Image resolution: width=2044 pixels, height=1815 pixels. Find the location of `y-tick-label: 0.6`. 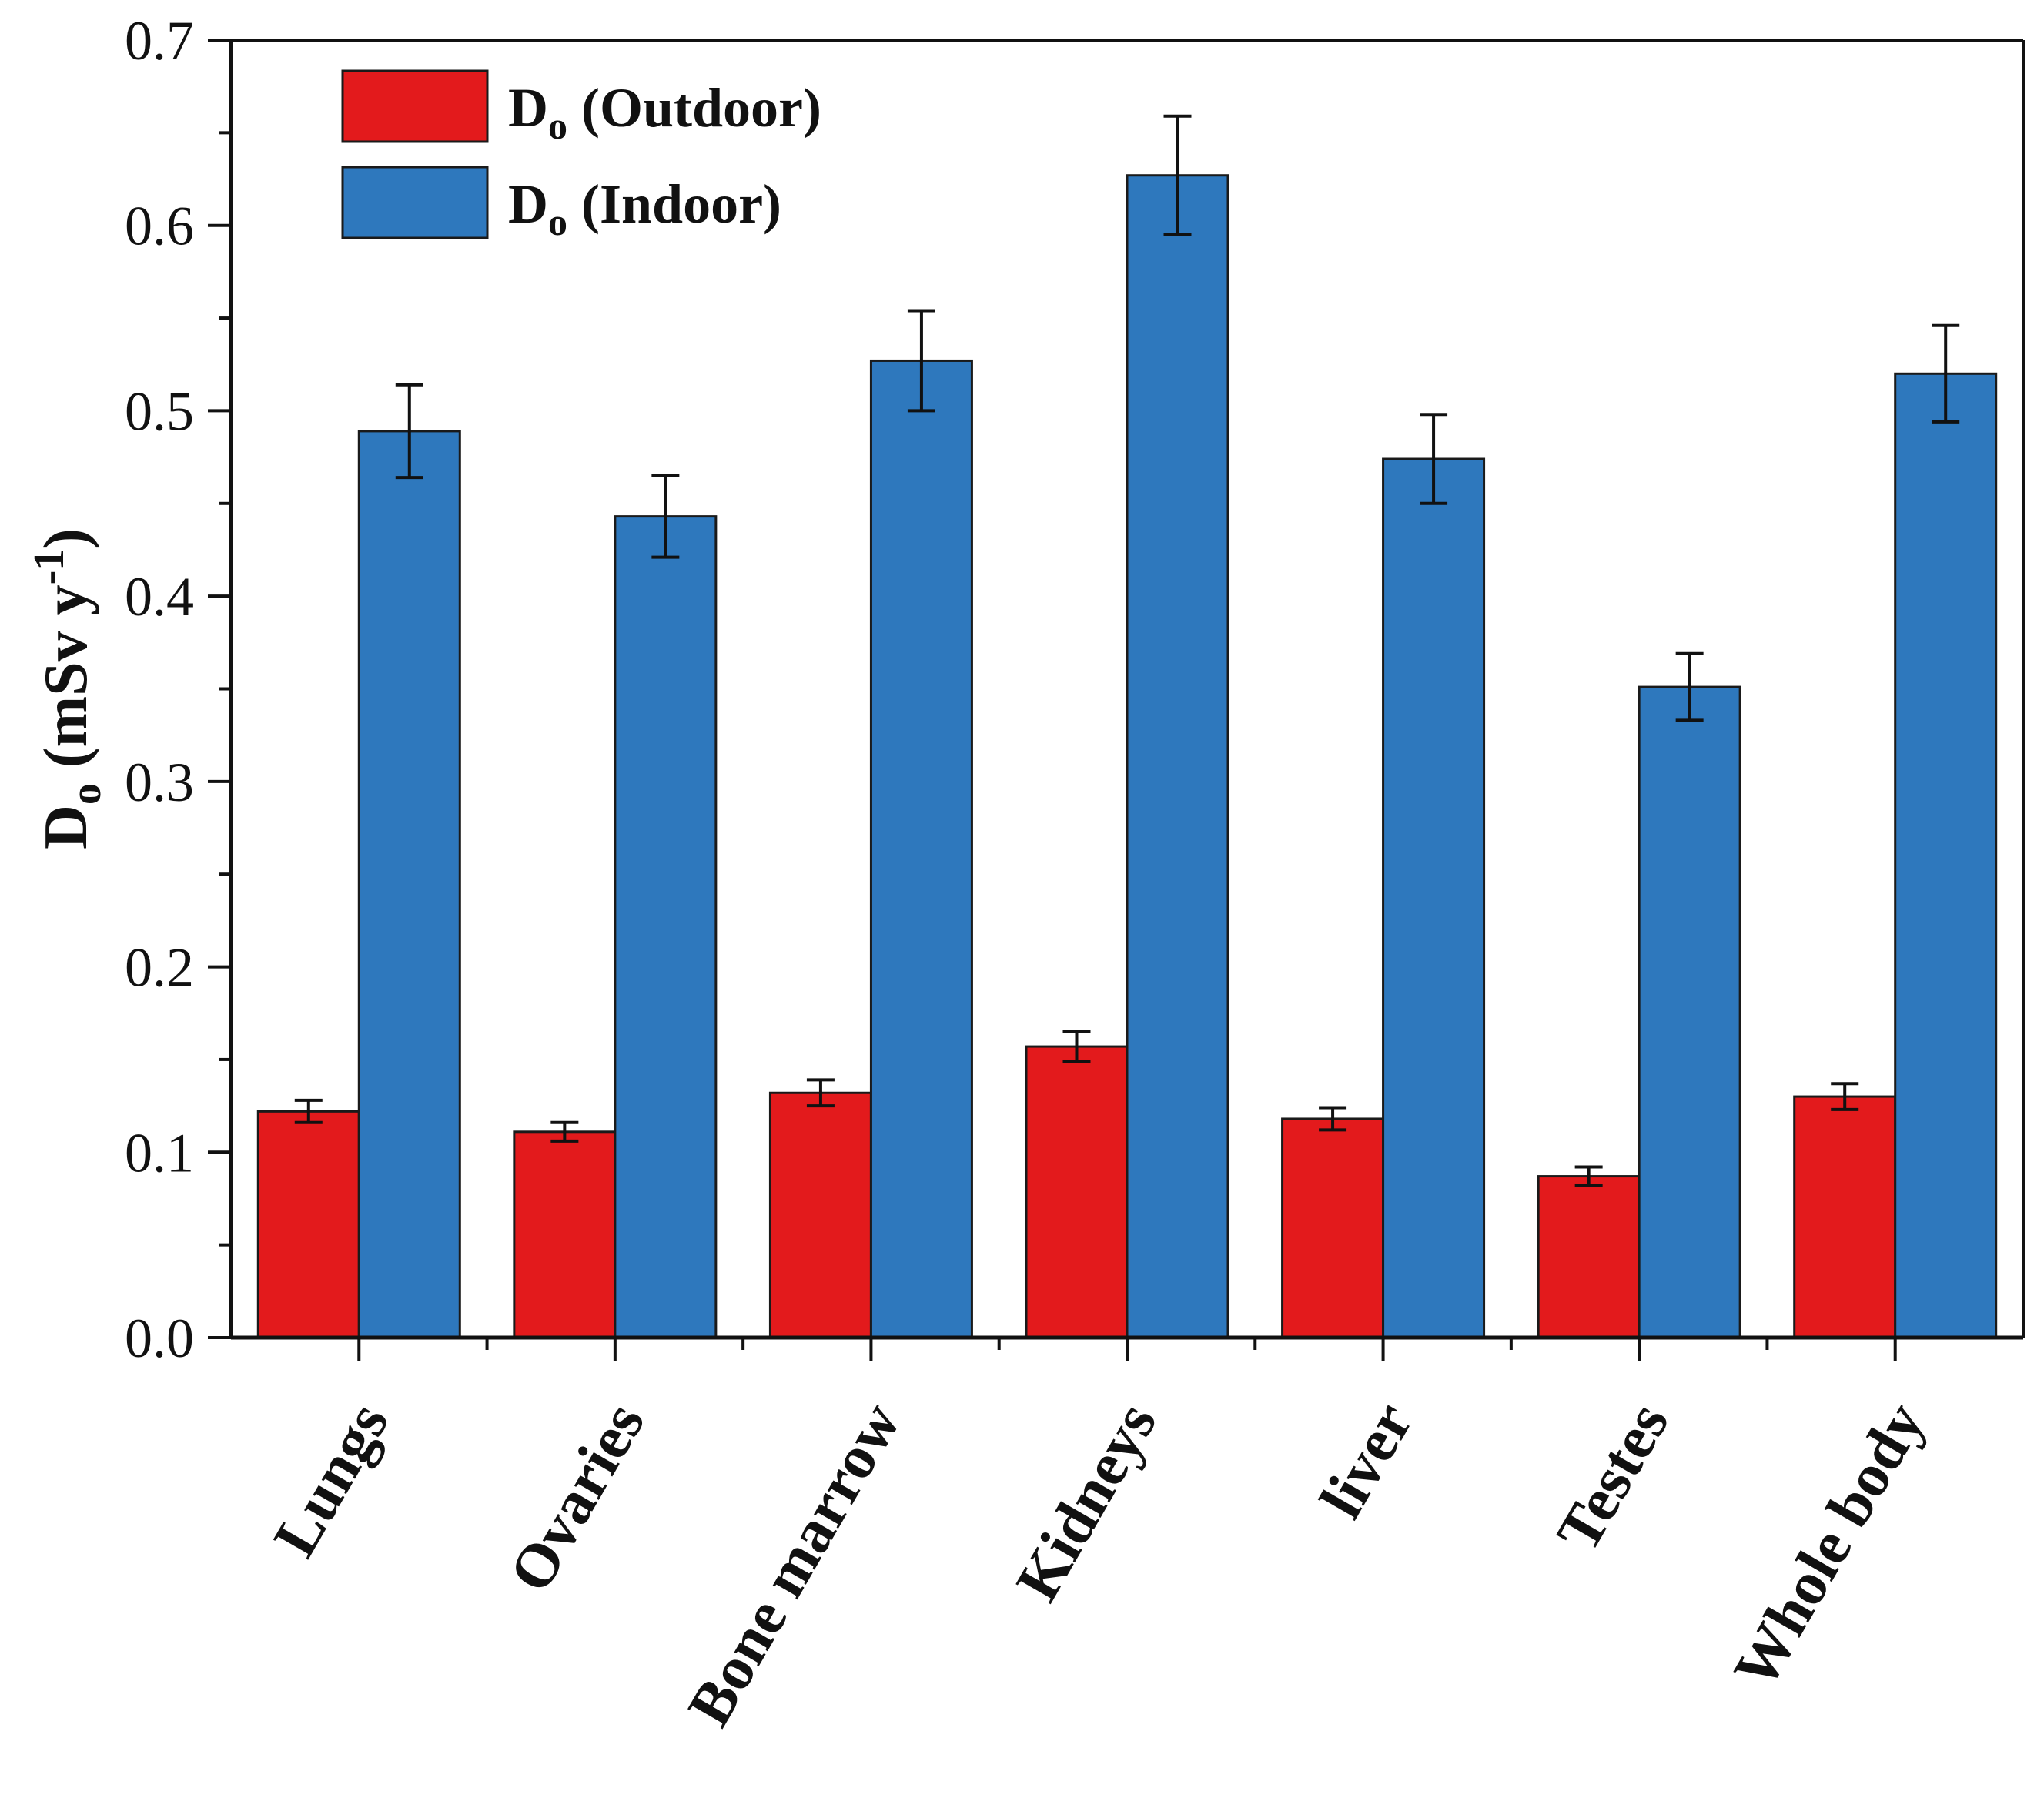

y-tick-label: 0.6 is located at coordinates (159, 226).